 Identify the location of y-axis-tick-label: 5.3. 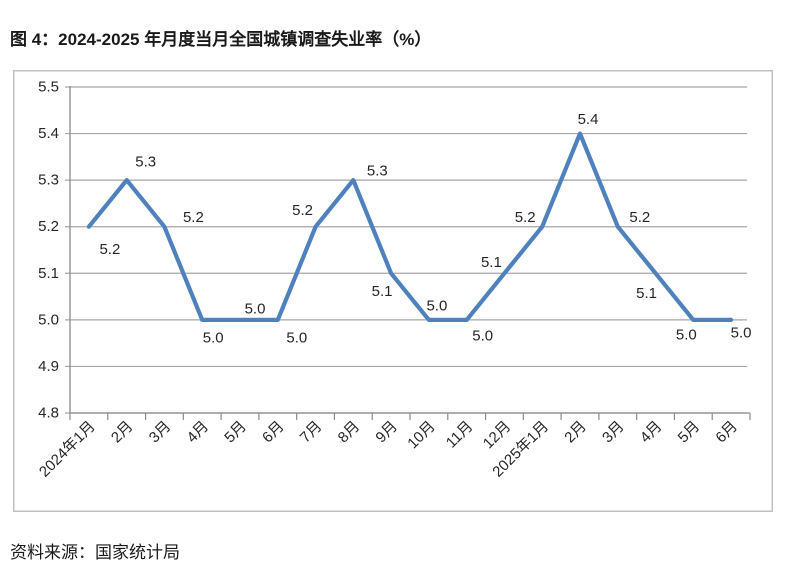
(48, 180).